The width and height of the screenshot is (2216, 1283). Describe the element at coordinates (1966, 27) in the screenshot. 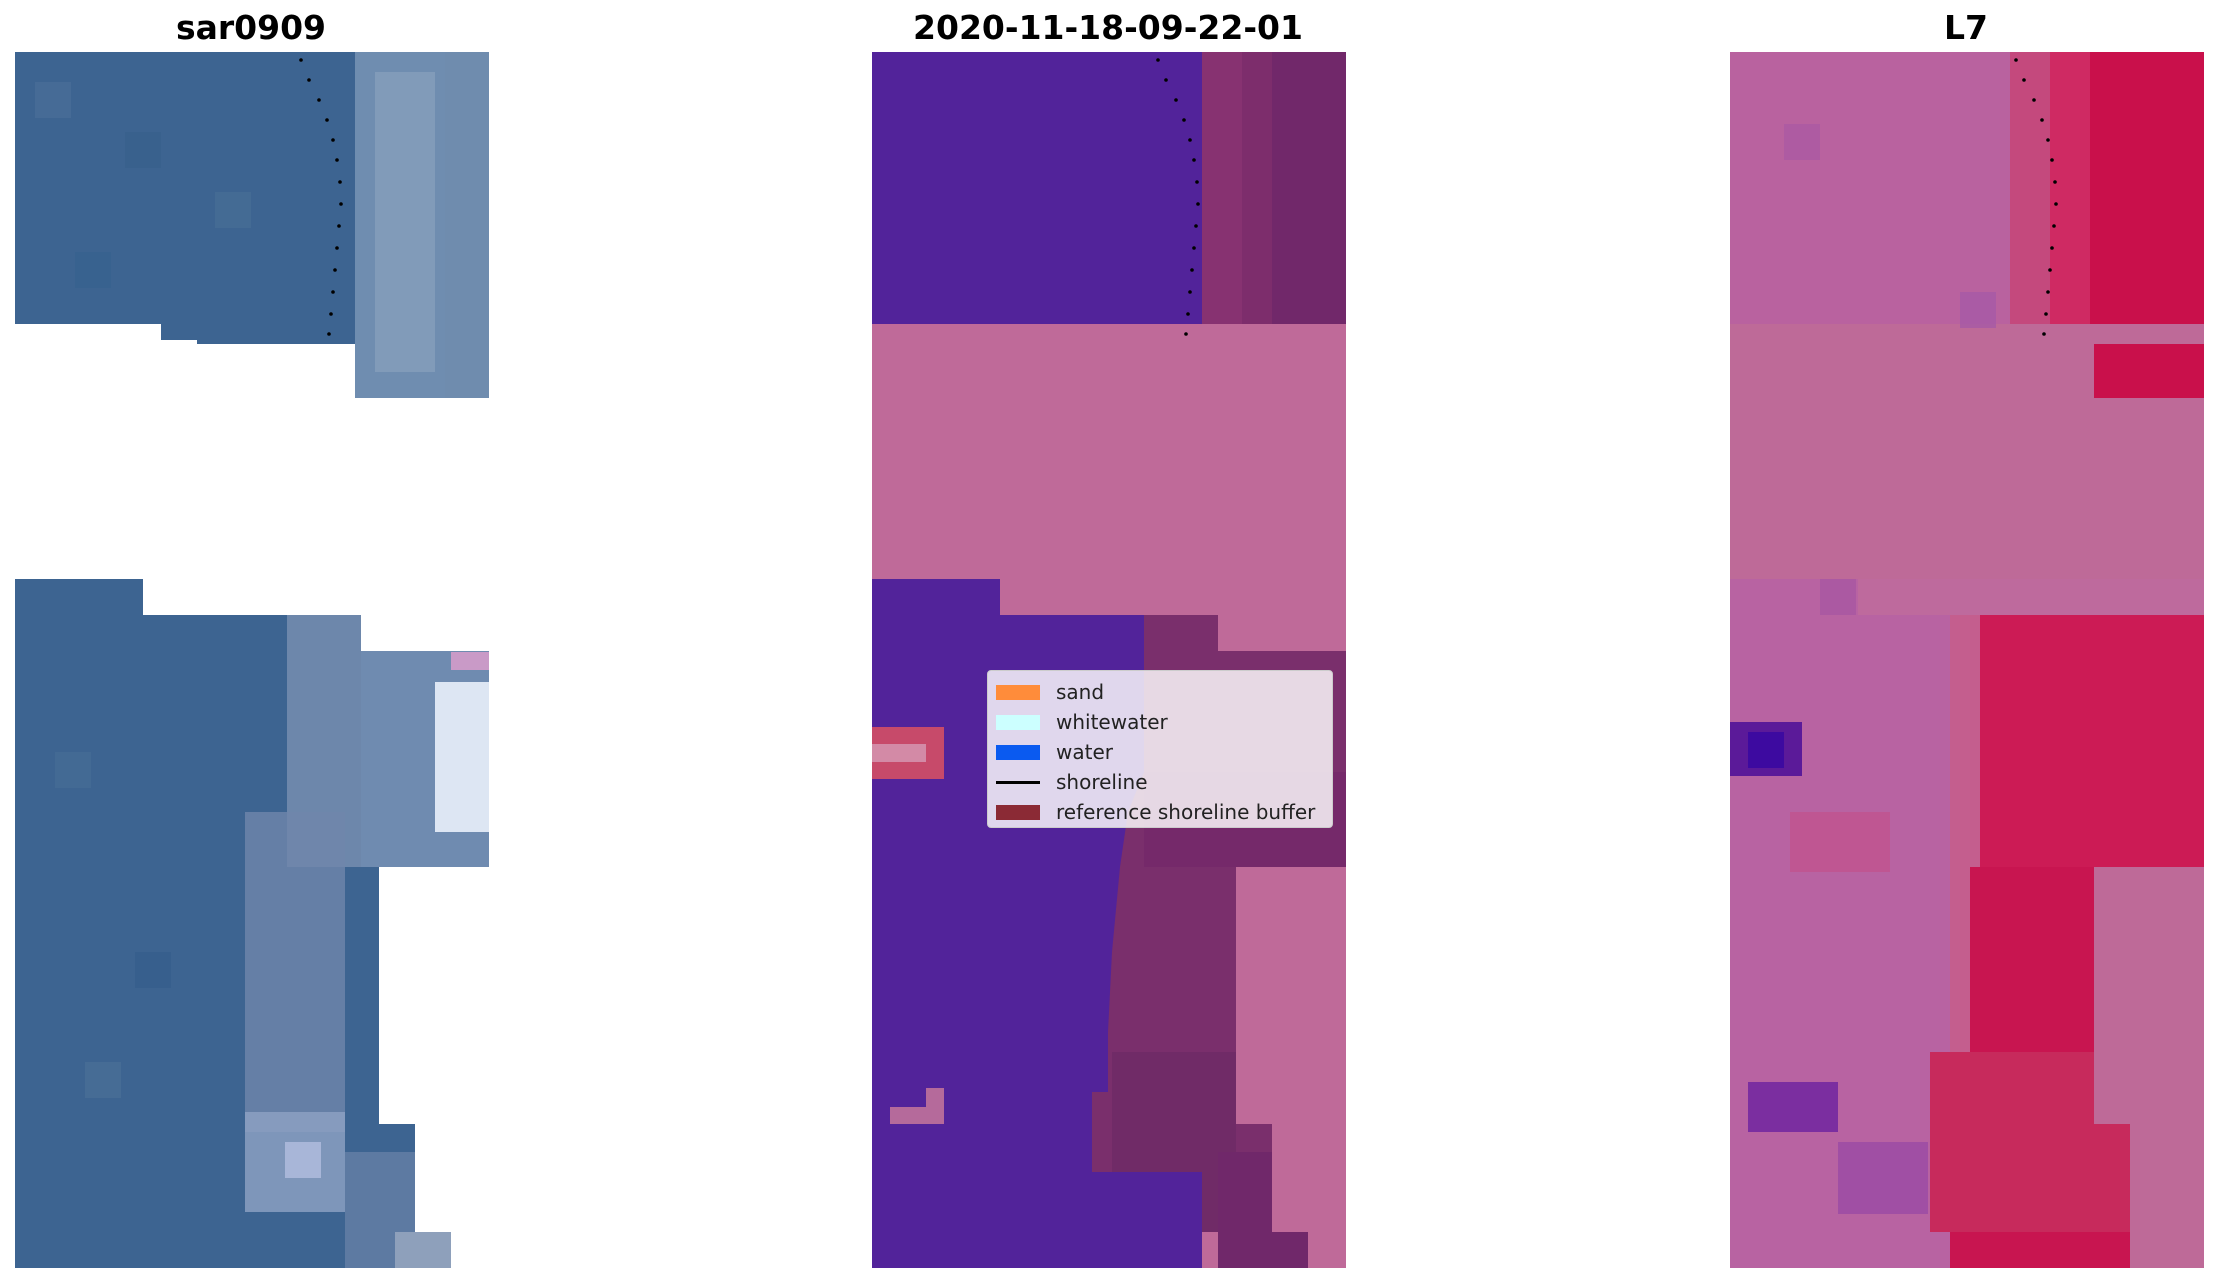

I see `panel-title-index: L7` at that location.